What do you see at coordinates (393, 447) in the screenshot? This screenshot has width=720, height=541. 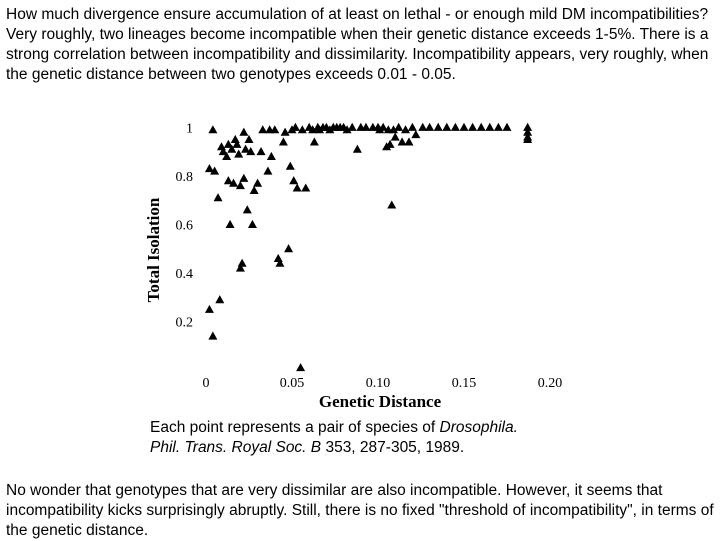 I see `caption-citation: 353, 287-305, 1989.` at bounding box center [393, 447].